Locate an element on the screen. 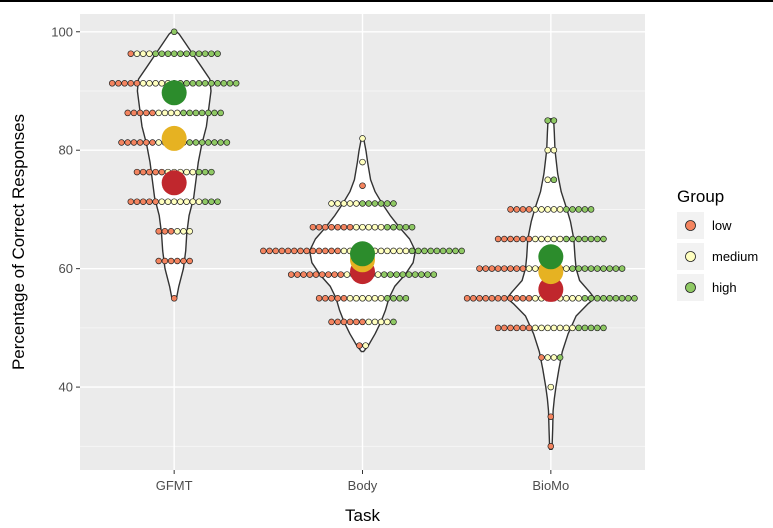 The height and width of the screenshot is (528, 773). x-tick-label-body: Body is located at coordinates (363, 485).